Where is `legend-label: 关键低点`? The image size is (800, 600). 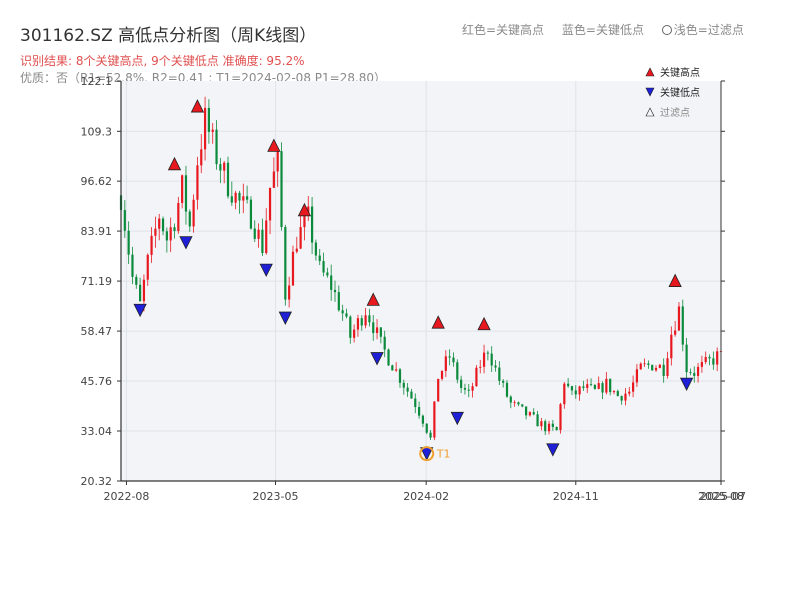
legend-label: 关键低点 is located at coordinates (680, 92).